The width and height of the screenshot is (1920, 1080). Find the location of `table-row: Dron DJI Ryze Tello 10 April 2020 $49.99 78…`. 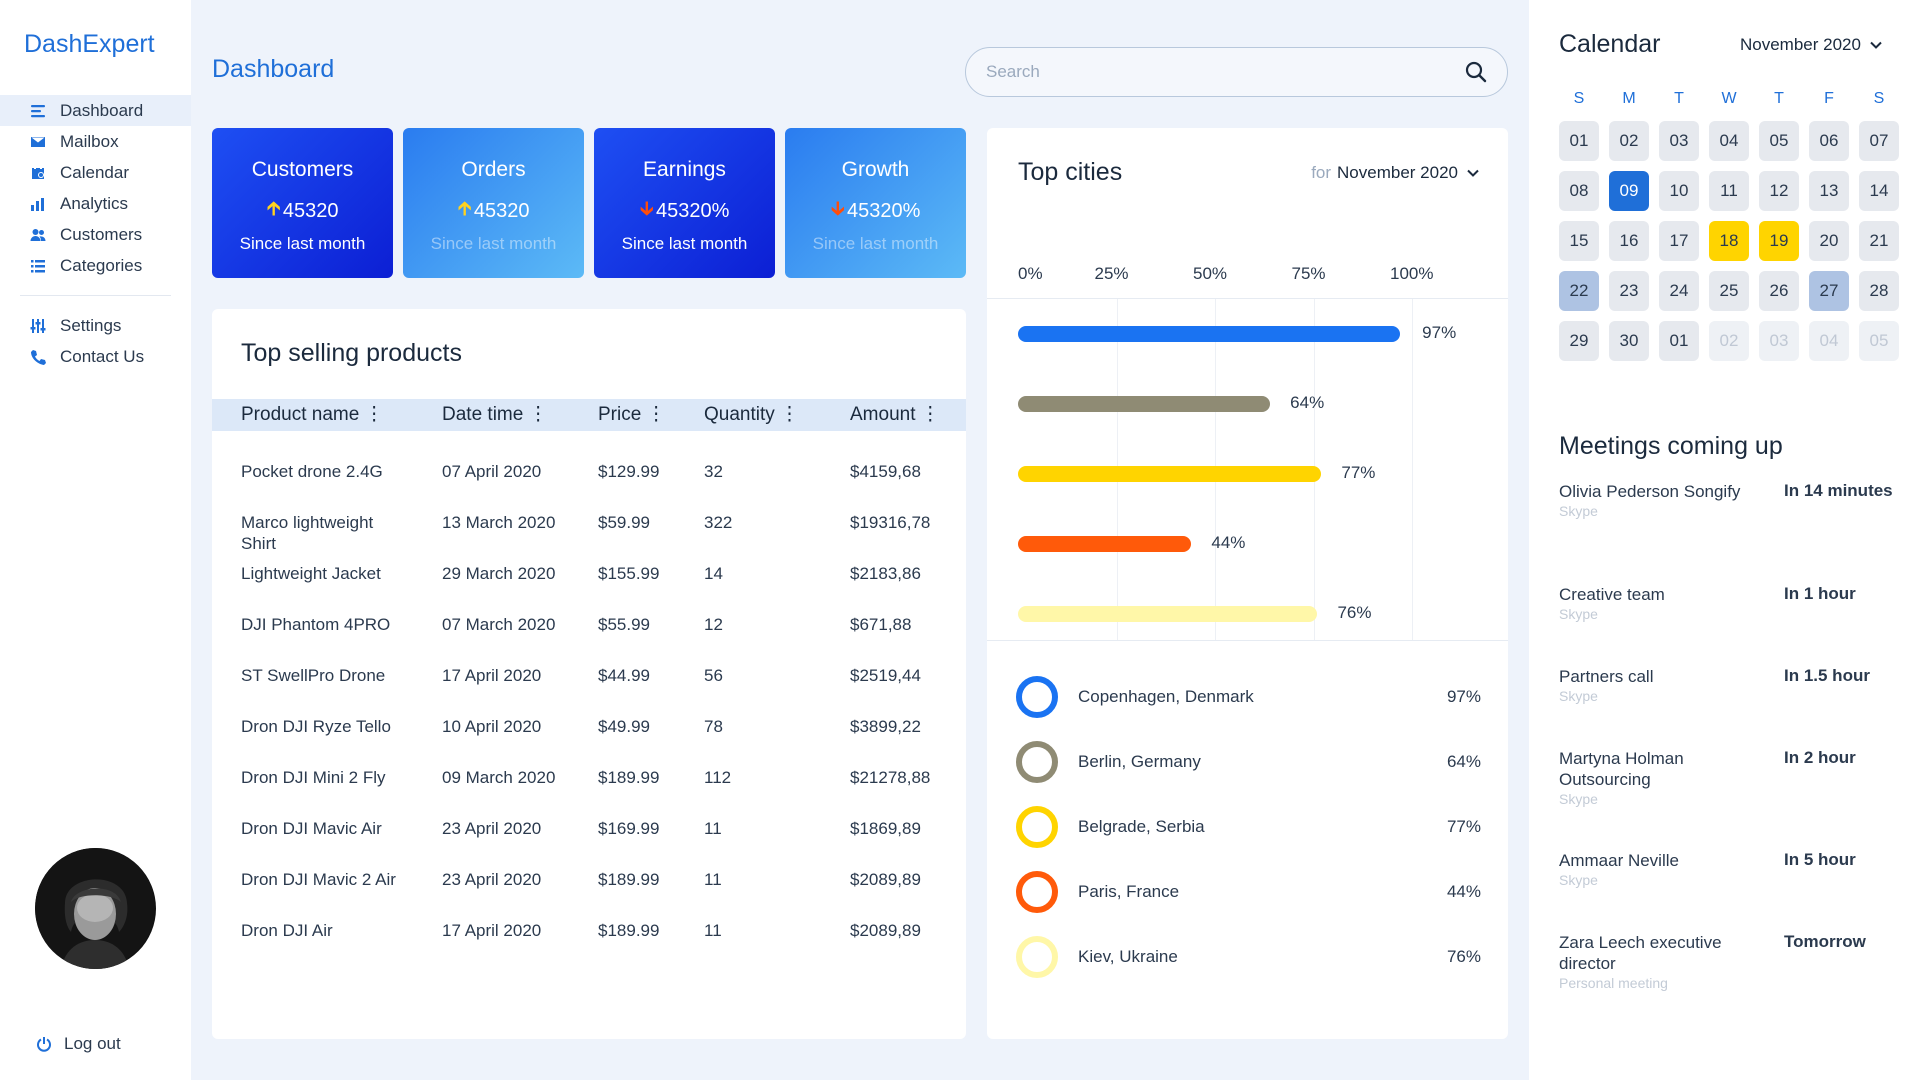

table-row: Dron DJI Ryze Tello 10 April 2020 $49.99 78… is located at coordinates (589, 741).